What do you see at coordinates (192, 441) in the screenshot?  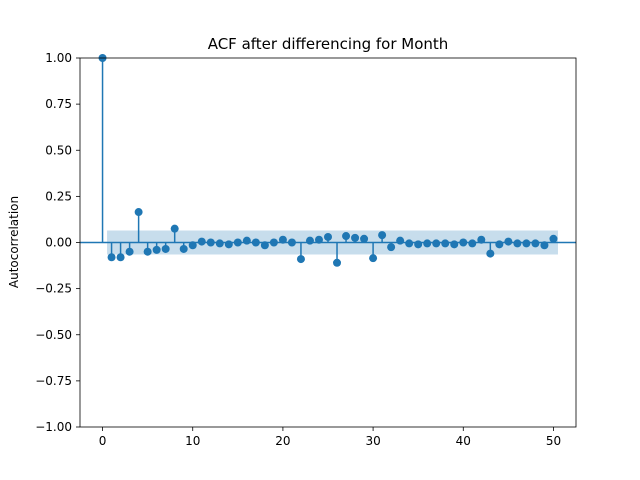 I see `x-tick-label: 10` at bounding box center [192, 441].